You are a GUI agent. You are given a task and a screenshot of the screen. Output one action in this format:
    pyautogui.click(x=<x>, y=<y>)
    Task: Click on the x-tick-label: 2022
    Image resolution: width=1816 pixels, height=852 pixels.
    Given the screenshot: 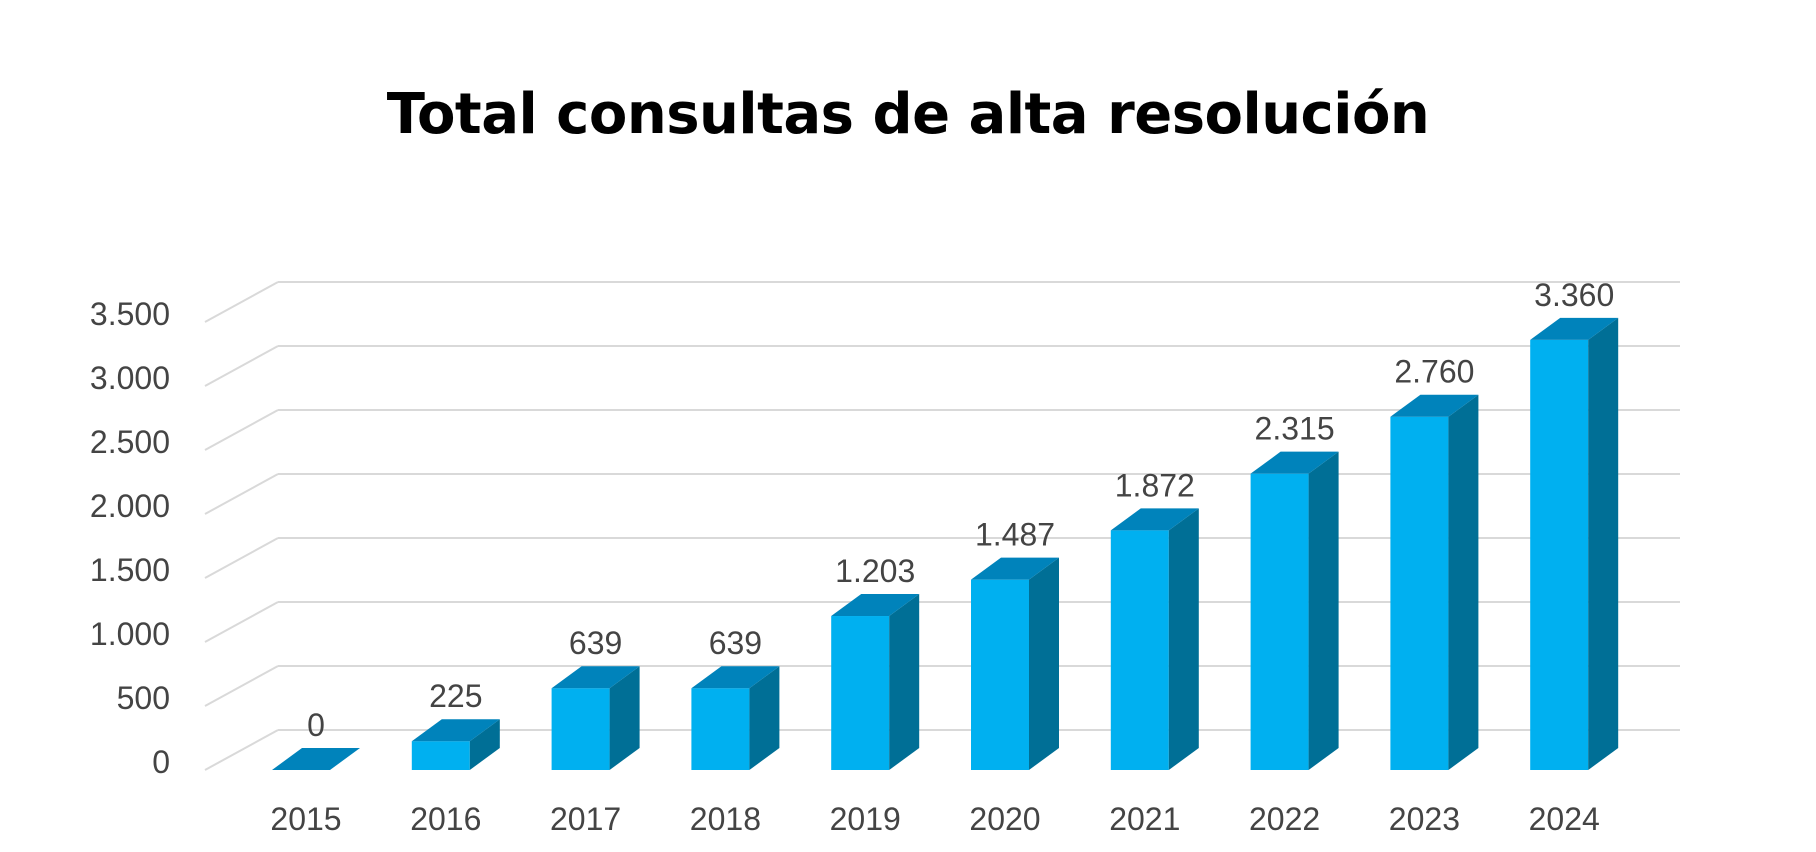 What is the action you would take?
    pyautogui.click(x=1284, y=819)
    